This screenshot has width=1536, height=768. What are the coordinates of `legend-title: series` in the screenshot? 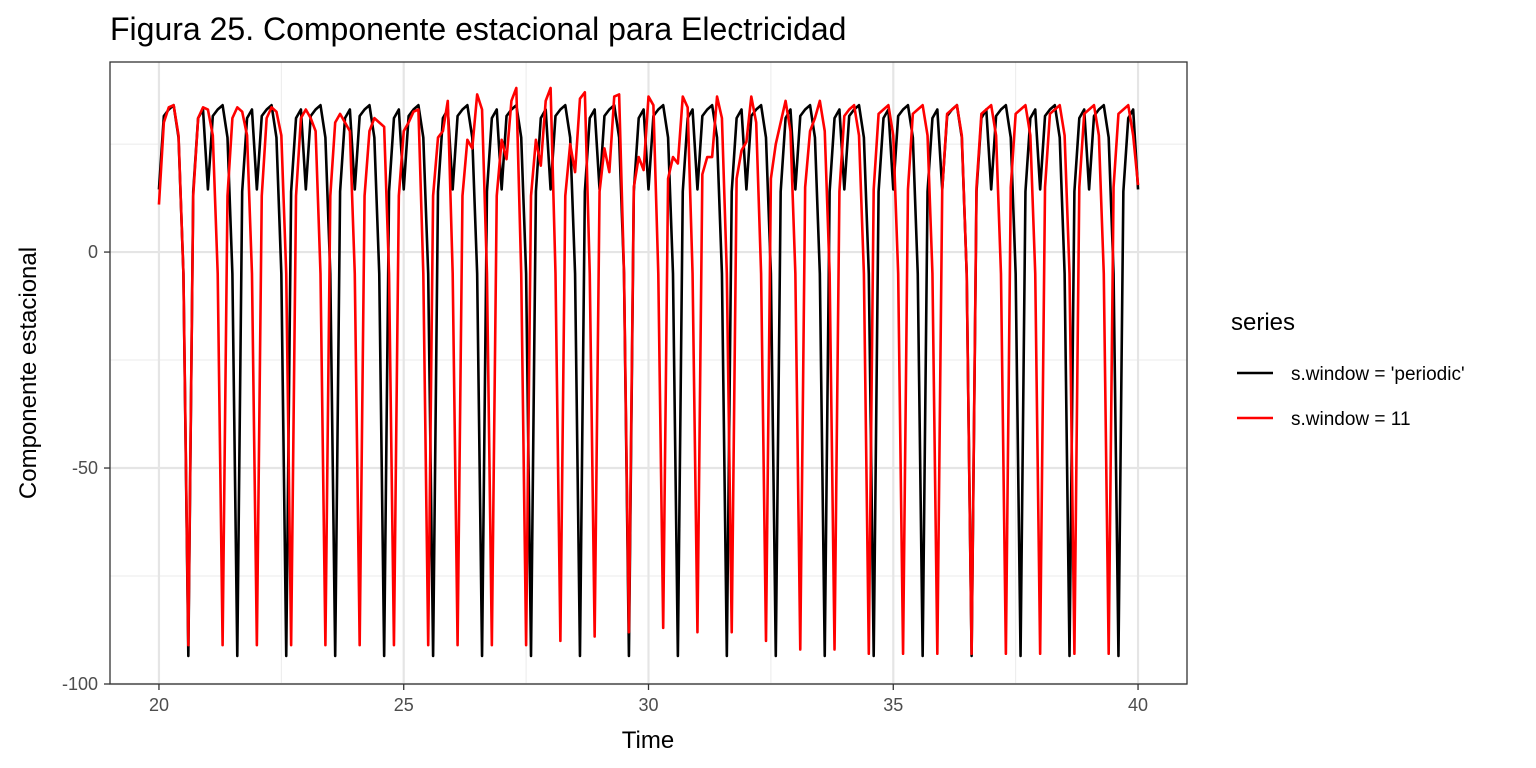 It's located at (1263, 322).